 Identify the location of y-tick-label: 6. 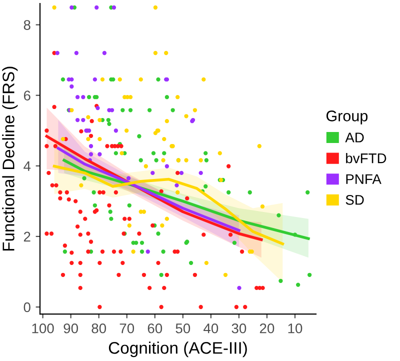
(27, 95).